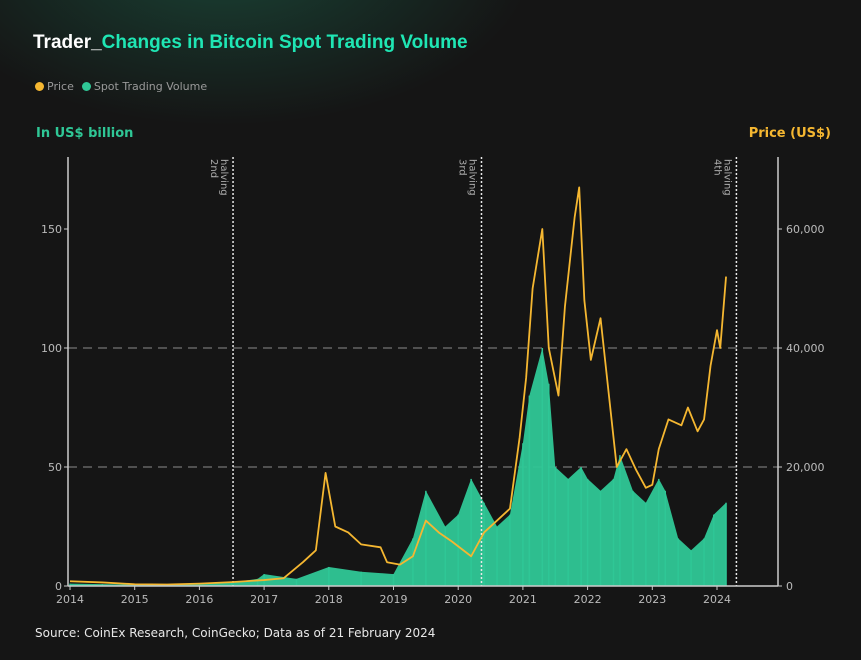  I want to click on right-tick-label: 40,000, so click(805, 348).